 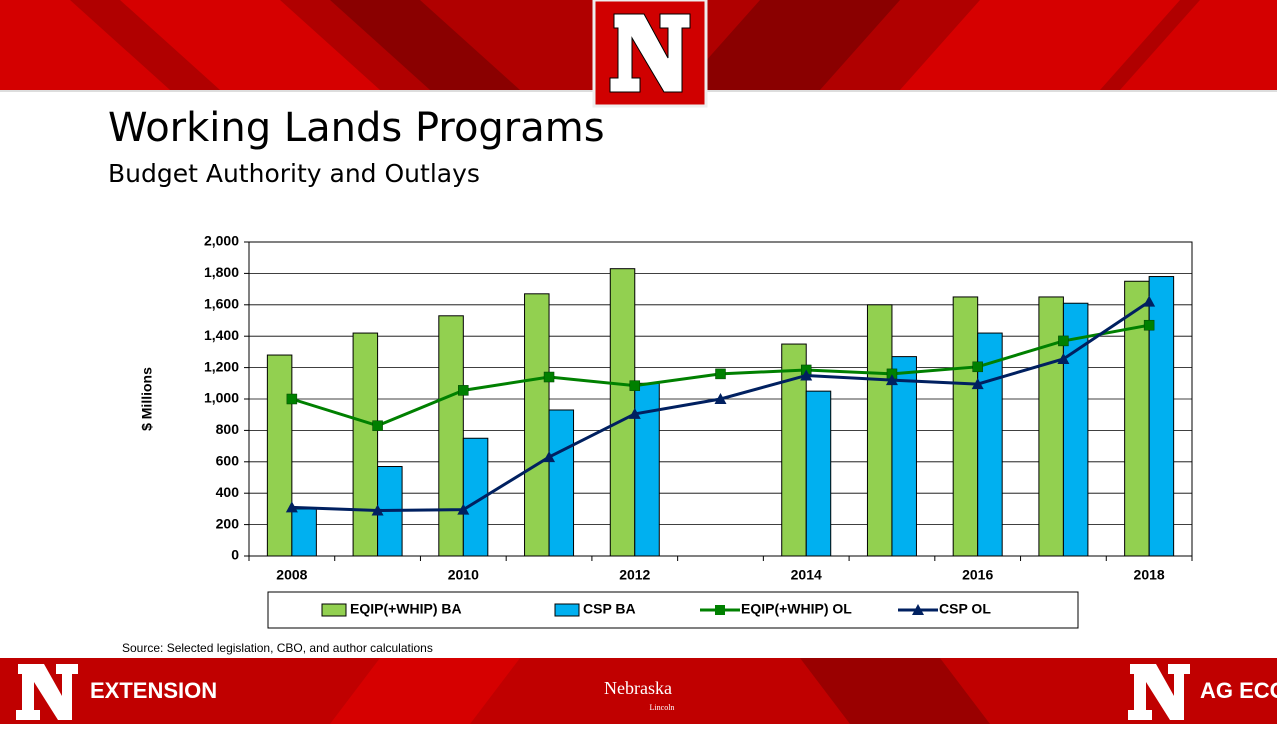 I want to click on footer-nebraska: Nebraska, so click(x=638, y=688).